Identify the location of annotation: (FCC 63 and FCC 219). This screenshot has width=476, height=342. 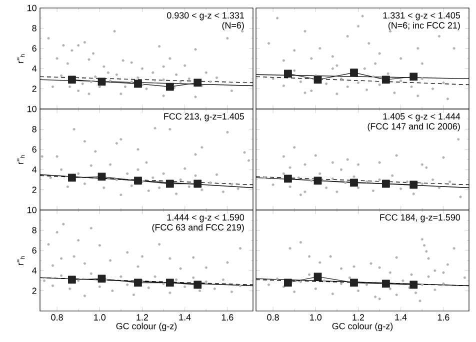
(198, 228).